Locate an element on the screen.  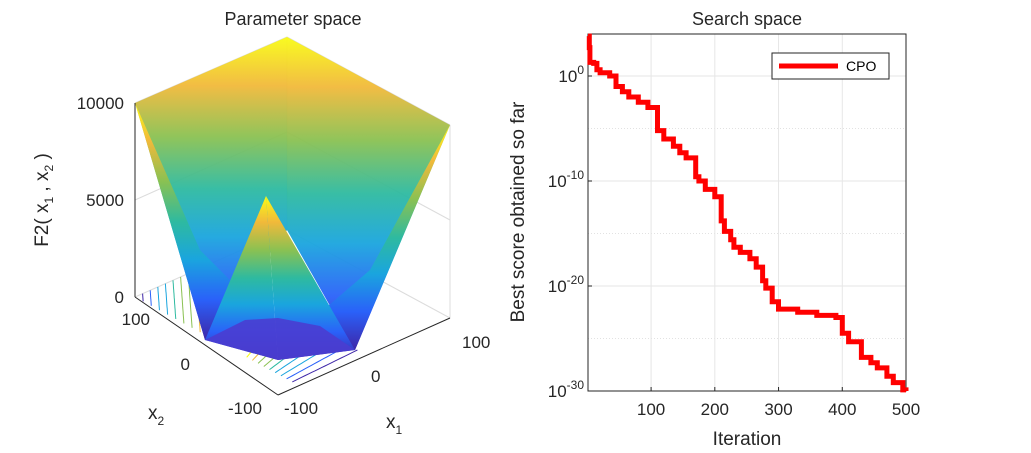
x-tick-label: -100 is located at coordinates (301, 408).